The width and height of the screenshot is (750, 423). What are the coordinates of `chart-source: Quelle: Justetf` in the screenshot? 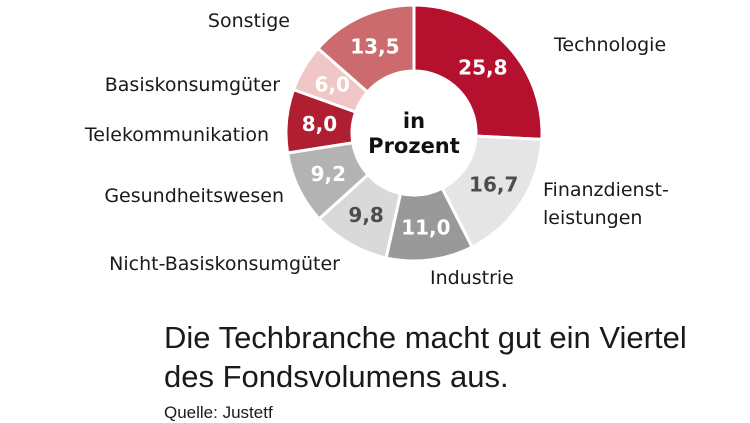 It's located at (218, 412).